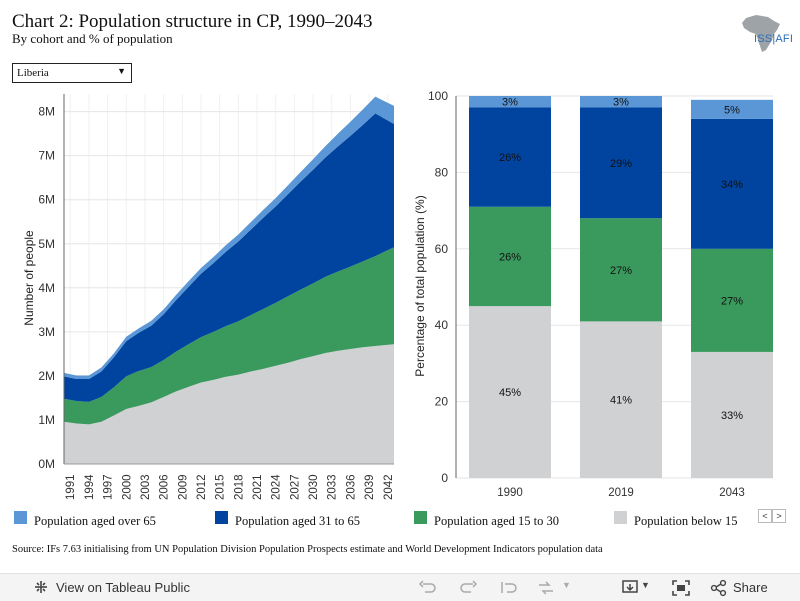 The width and height of the screenshot is (800, 601). I want to click on legend-label: Population aged over 65, so click(95, 521).